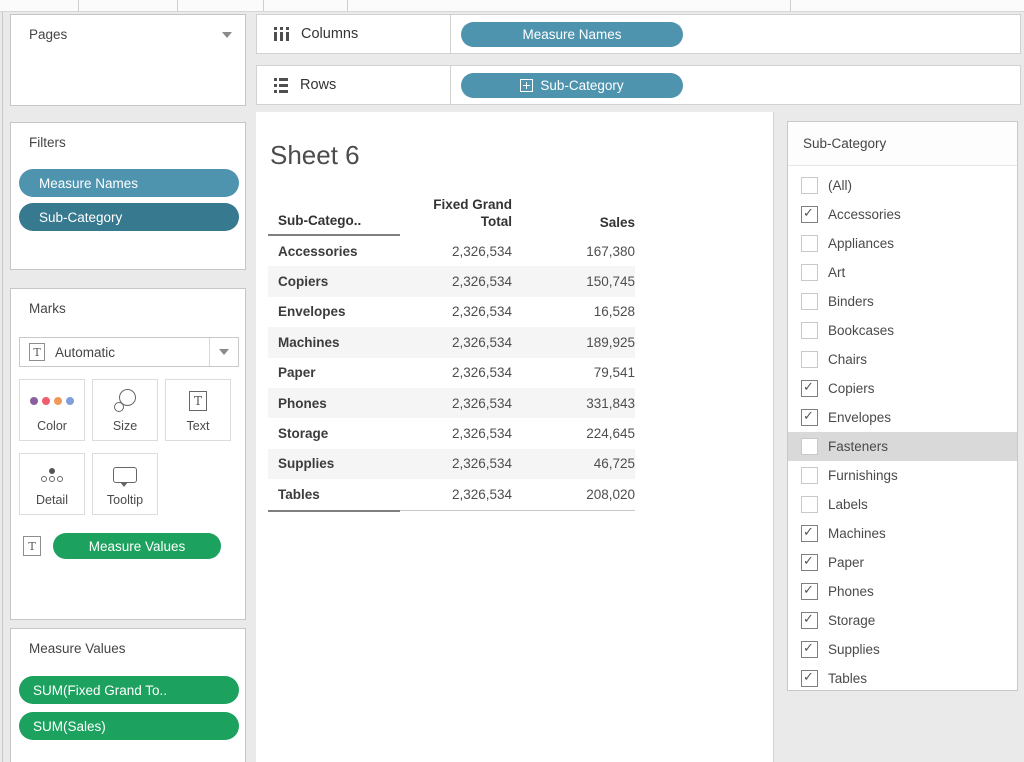 This screenshot has height=762, width=1024. I want to click on table-row: Envelopes 2,326,534 16,528, so click(451, 312).